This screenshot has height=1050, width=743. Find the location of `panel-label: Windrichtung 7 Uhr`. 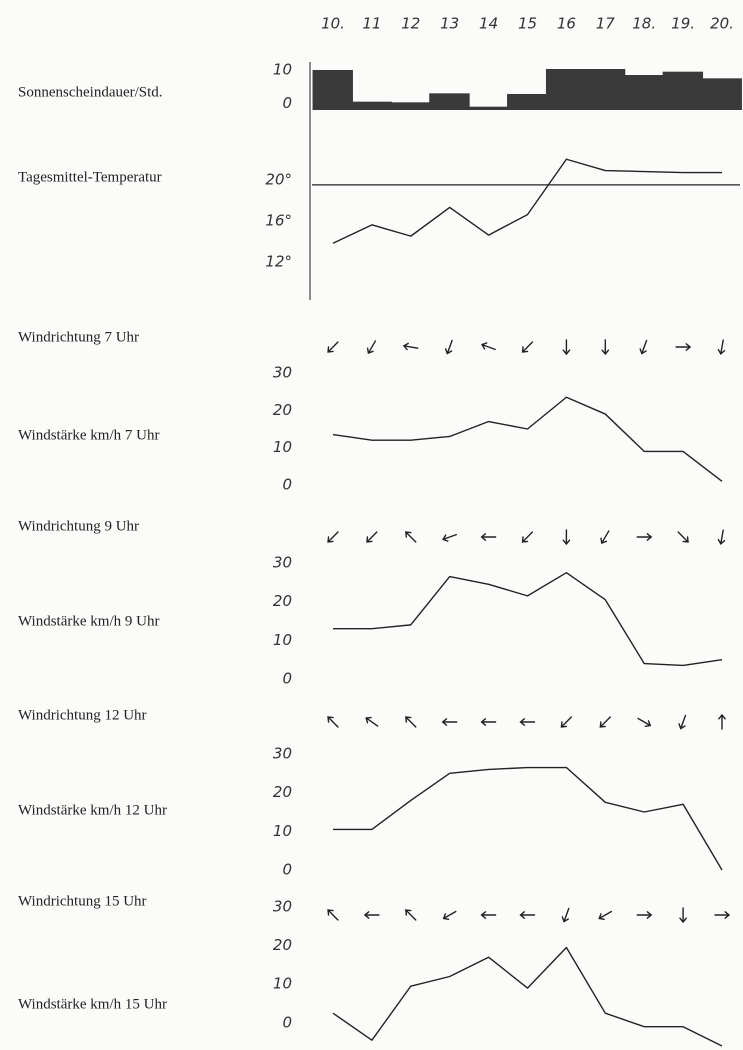

panel-label: Windrichtung 7 Uhr is located at coordinates (78, 337).